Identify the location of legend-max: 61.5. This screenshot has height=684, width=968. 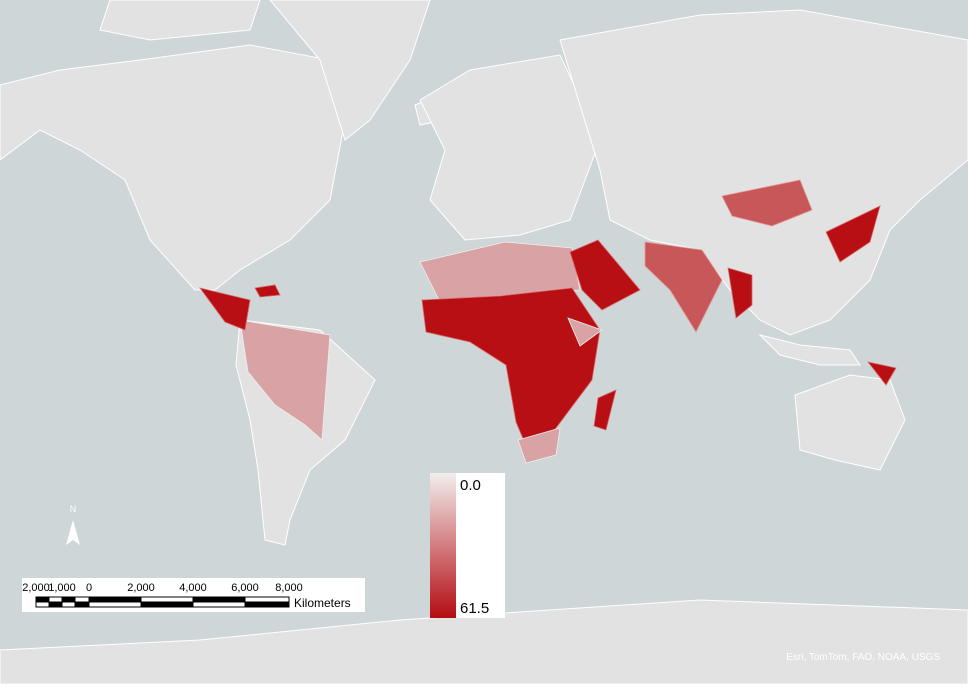
(474, 608).